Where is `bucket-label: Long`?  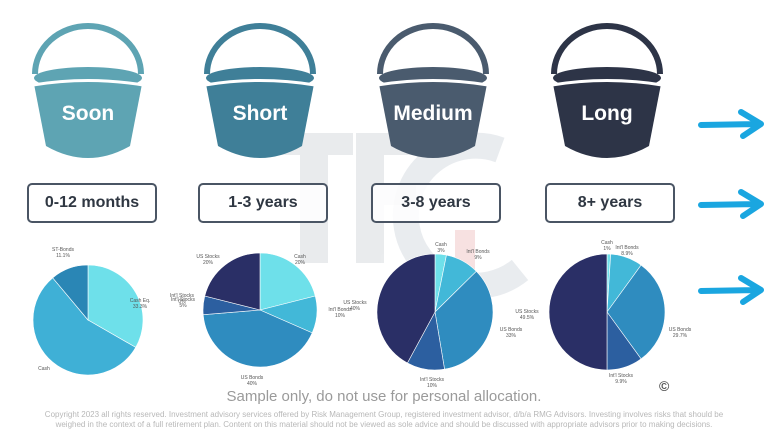 bucket-label: Long is located at coordinates (607, 113).